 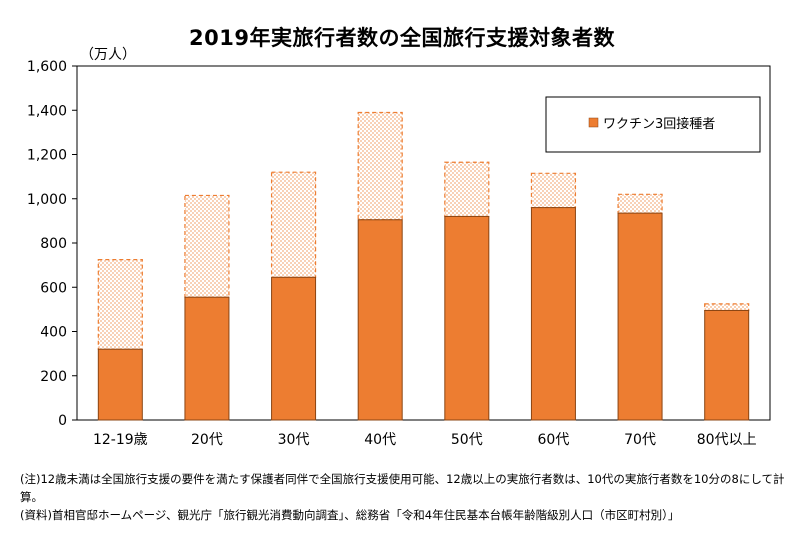 I want to click on y-axis-unit-label: （万人）, so click(x=108, y=55).